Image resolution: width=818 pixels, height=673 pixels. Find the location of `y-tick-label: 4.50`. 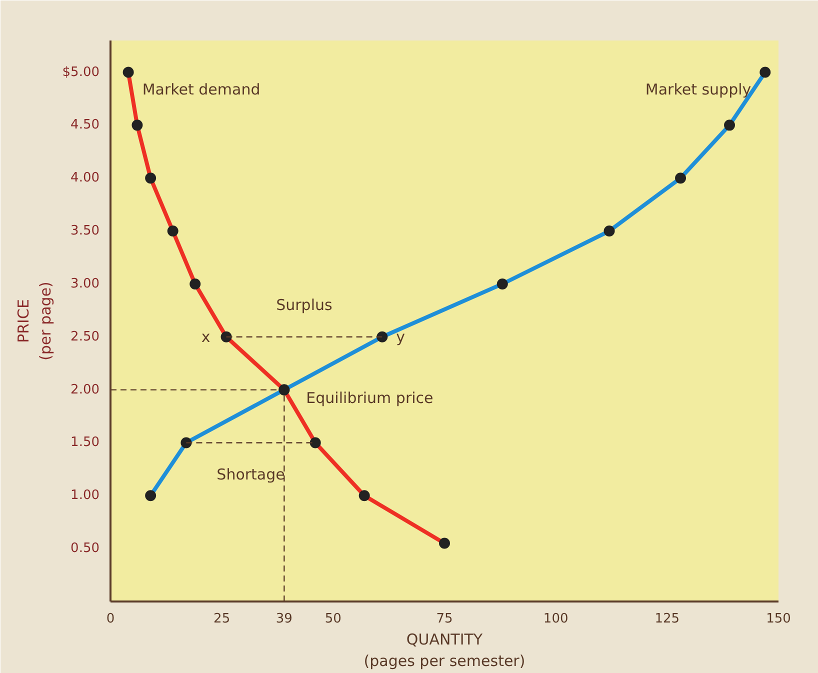

y-tick-label: 4.50 is located at coordinates (85, 125).